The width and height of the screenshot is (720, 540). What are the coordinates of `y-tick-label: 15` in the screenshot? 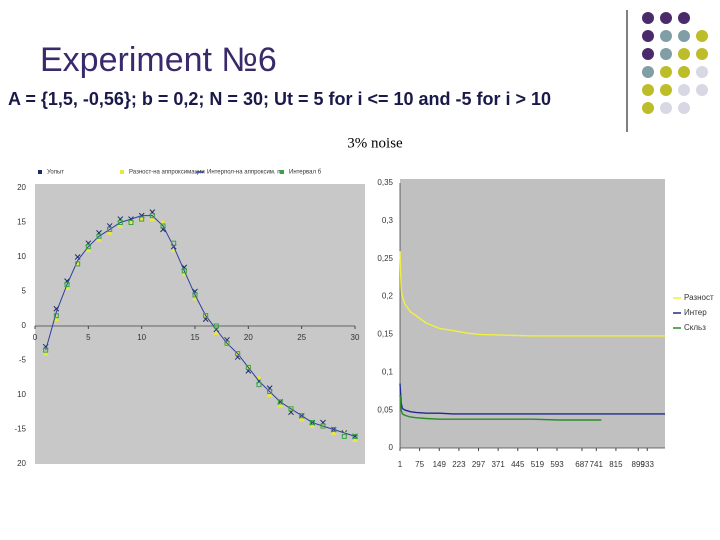 It's located at (21, 222).